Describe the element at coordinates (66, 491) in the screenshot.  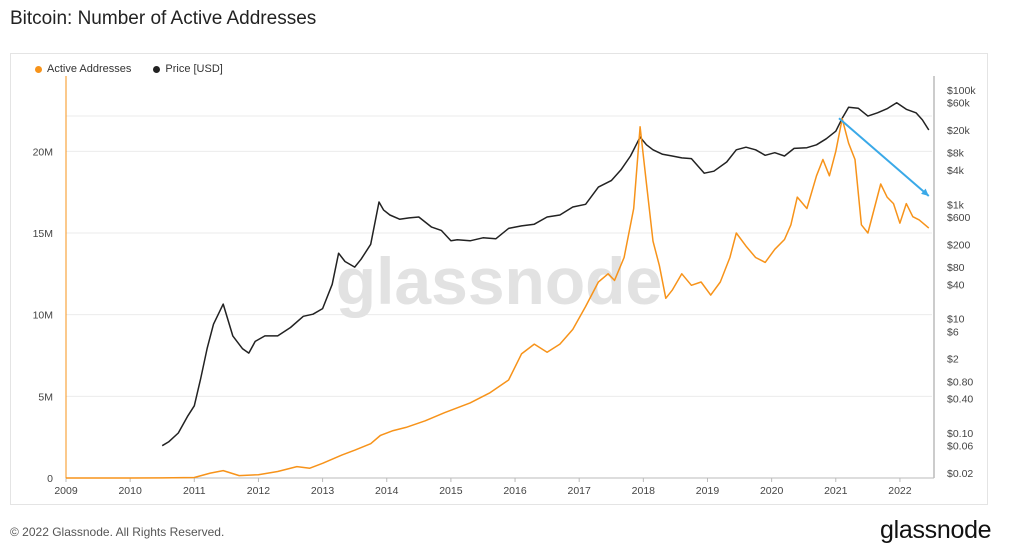
I see `x-tick-label: 2009` at that location.